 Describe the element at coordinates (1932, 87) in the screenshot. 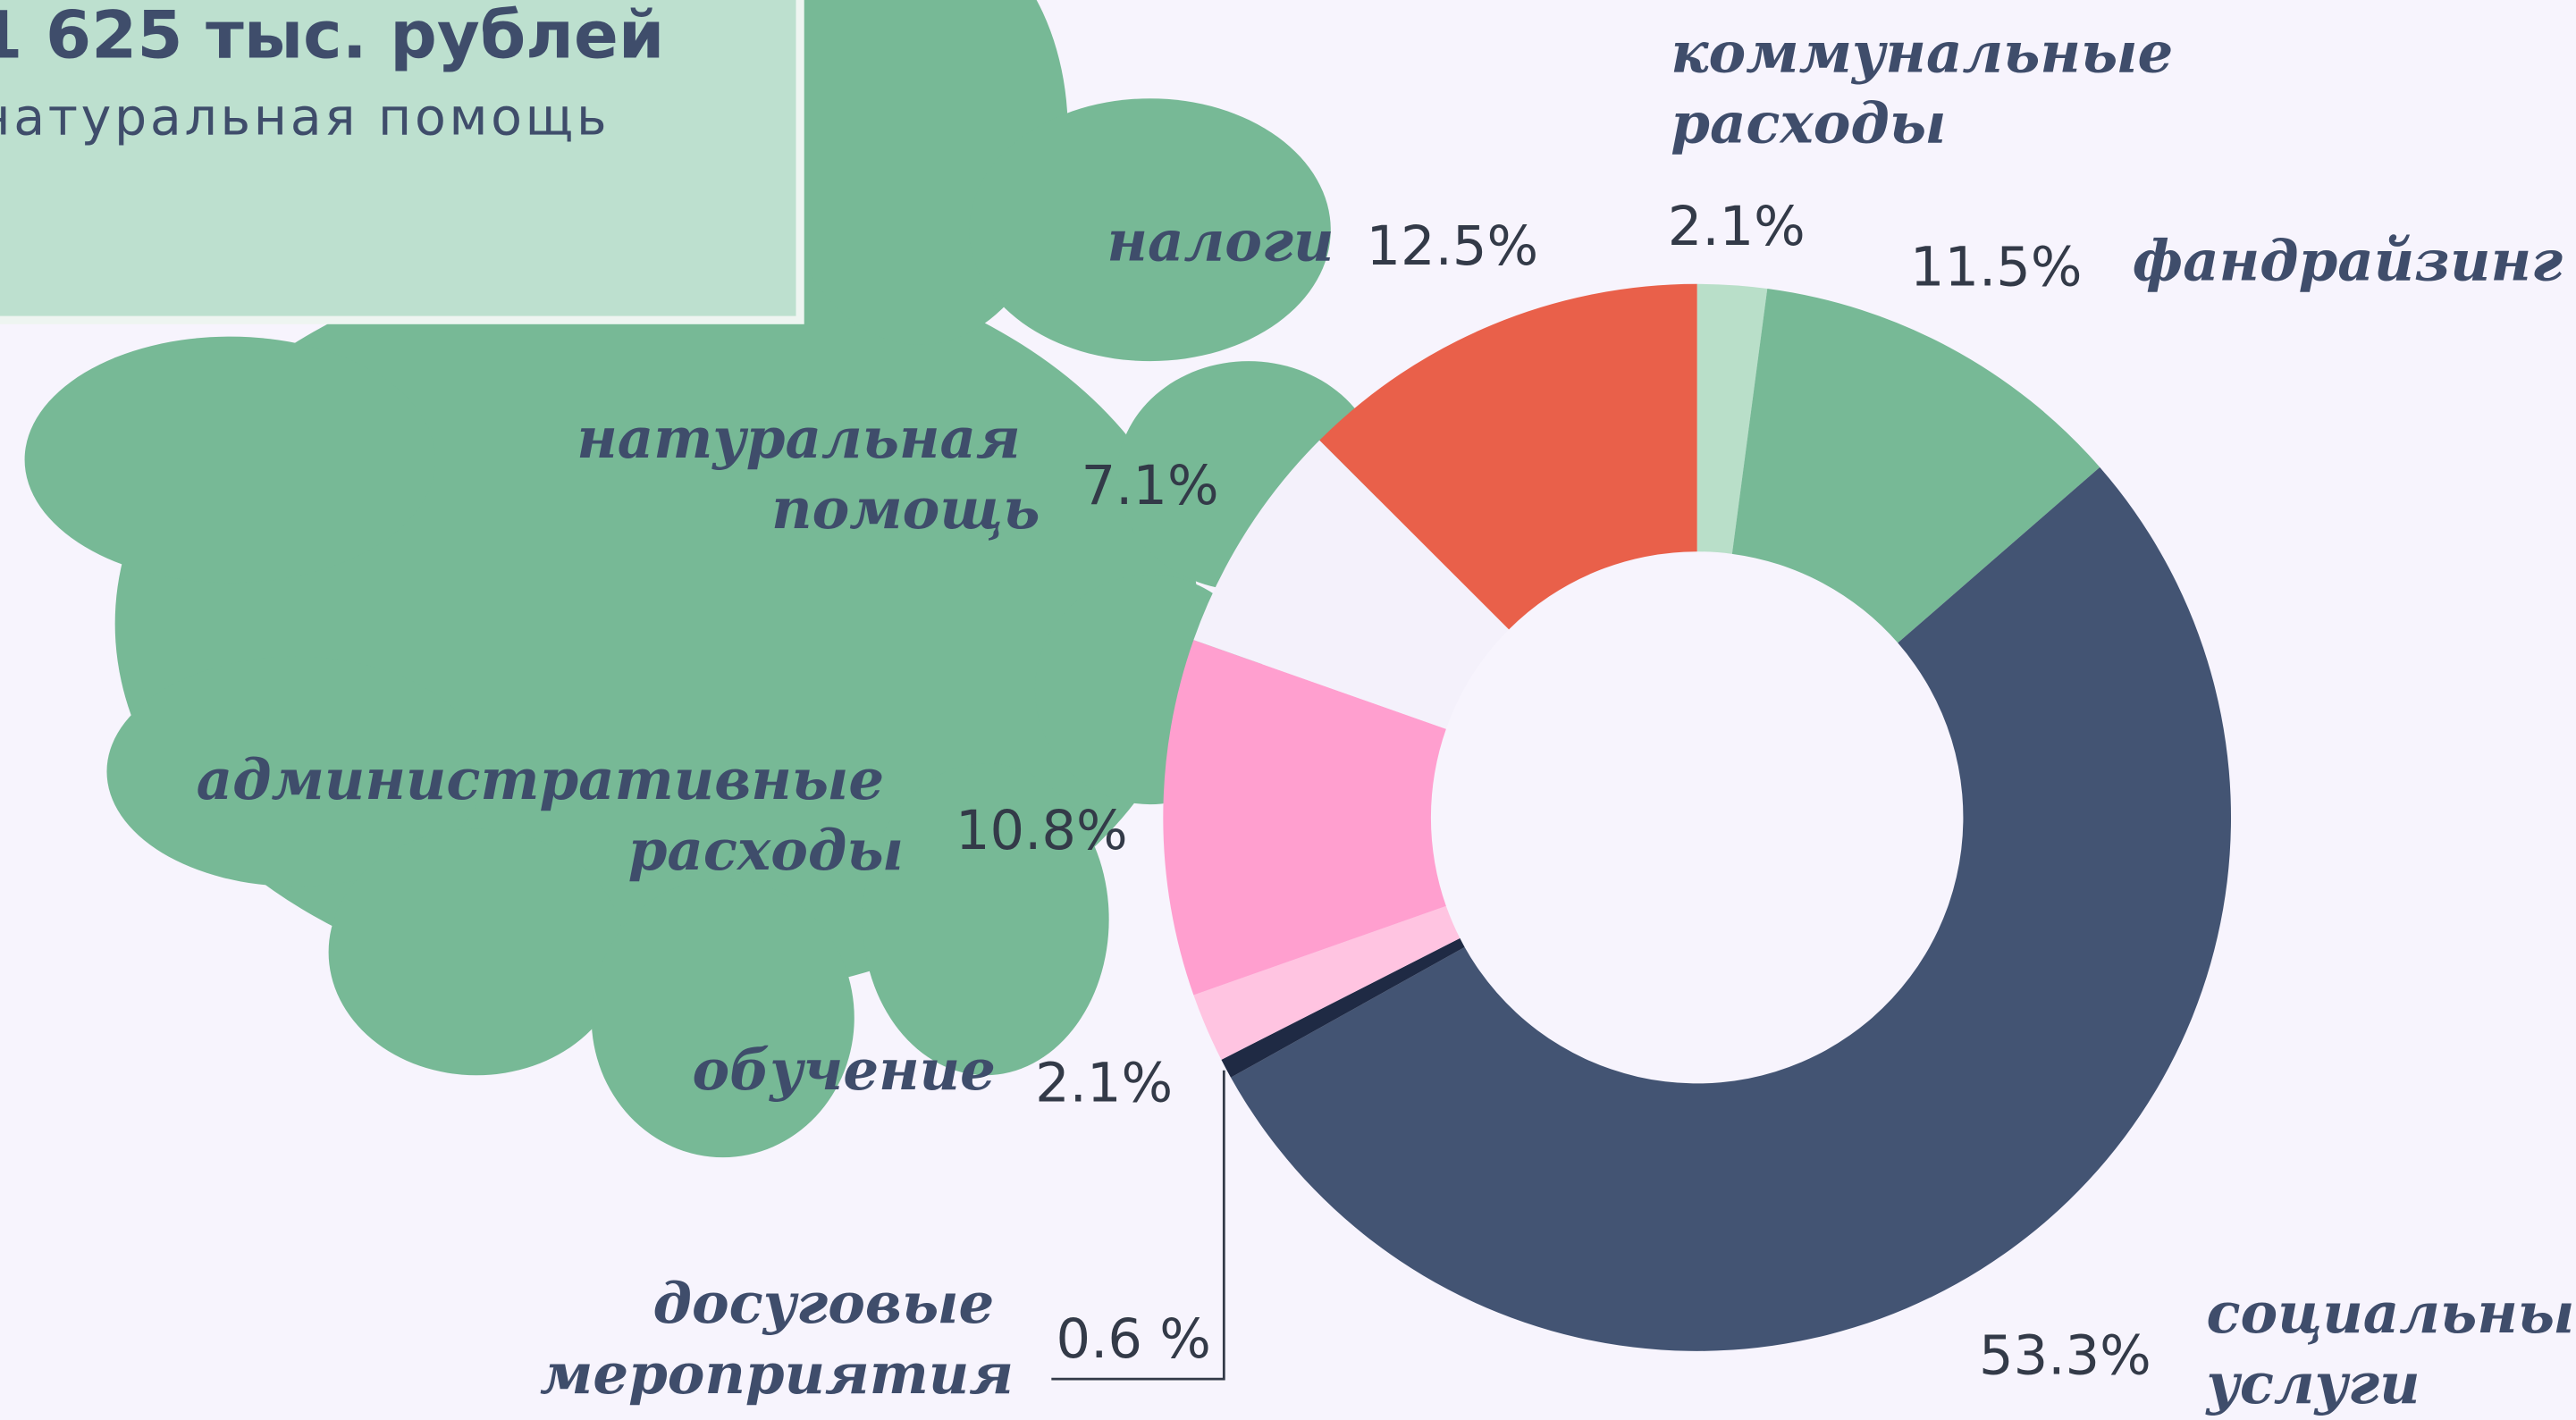

I see `category-label: коммунальные расходы` at that location.